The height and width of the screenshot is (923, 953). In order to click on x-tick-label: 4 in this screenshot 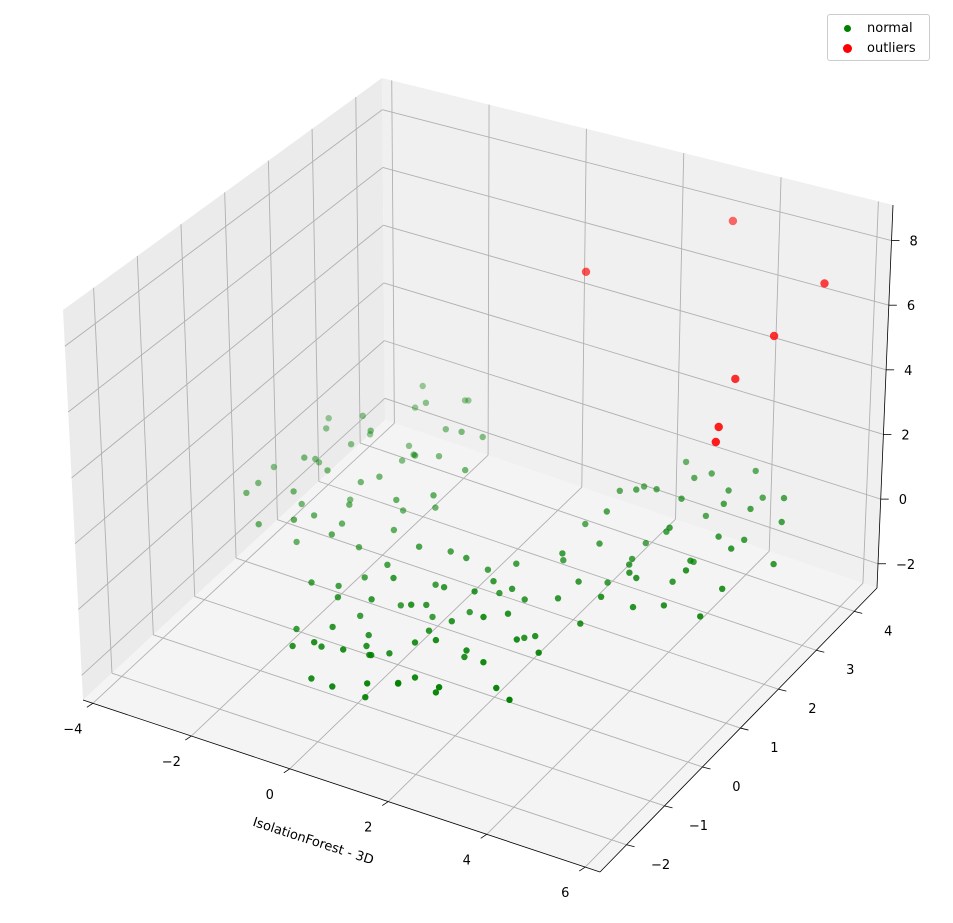, I will do `click(467, 860)`.